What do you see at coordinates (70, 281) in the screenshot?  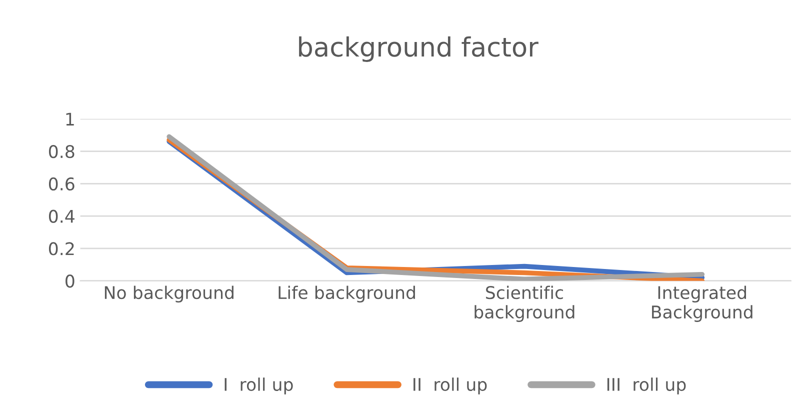 I see `y-tick-label: 0` at bounding box center [70, 281].